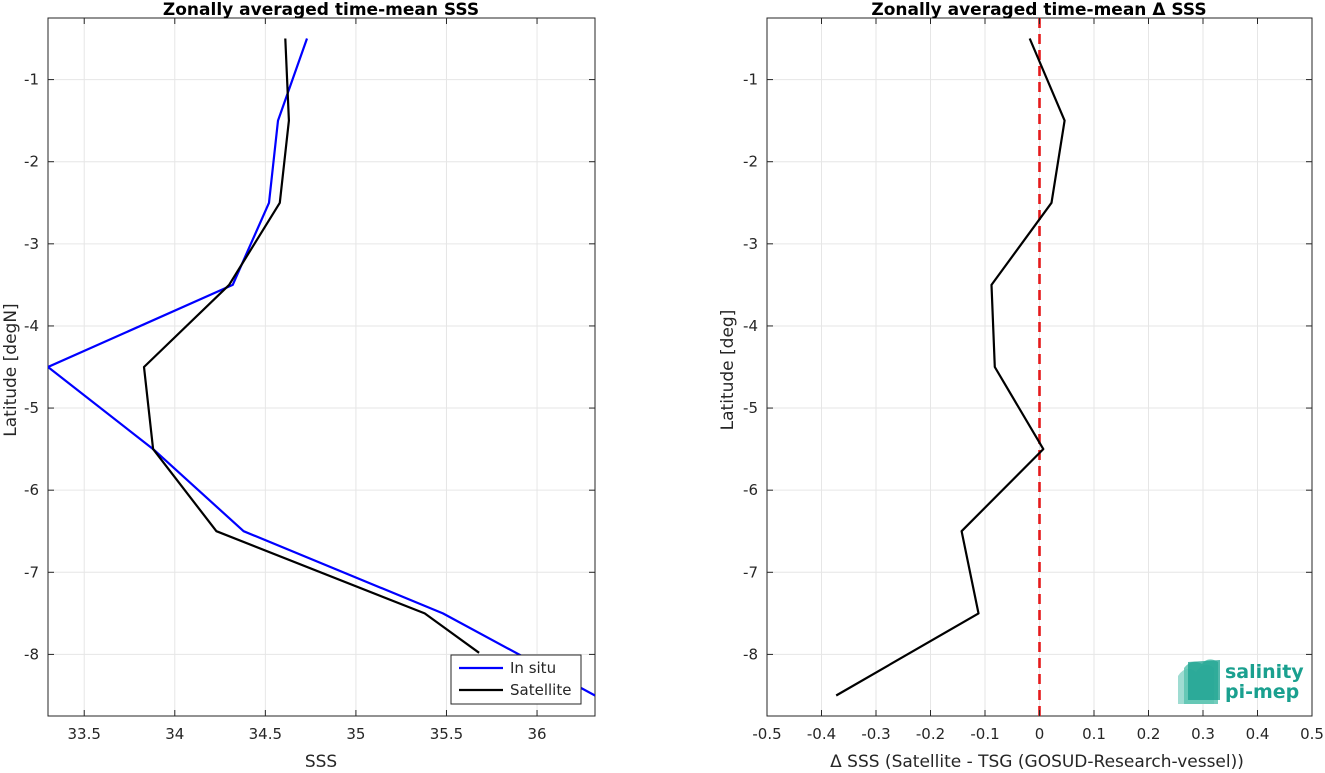 The image size is (1325, 773). I want to click on right-x-tick-label: -0.5, so click(766, 734).